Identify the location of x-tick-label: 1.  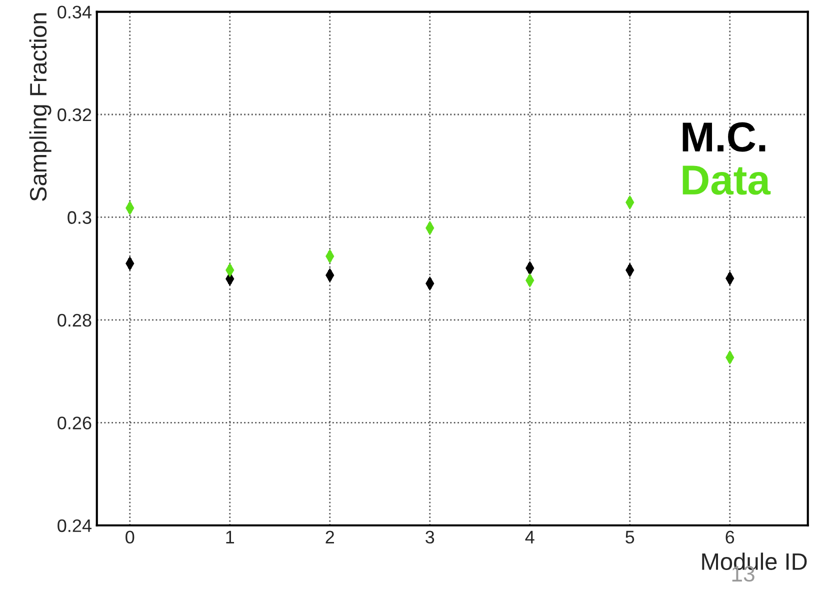
(230, 537).